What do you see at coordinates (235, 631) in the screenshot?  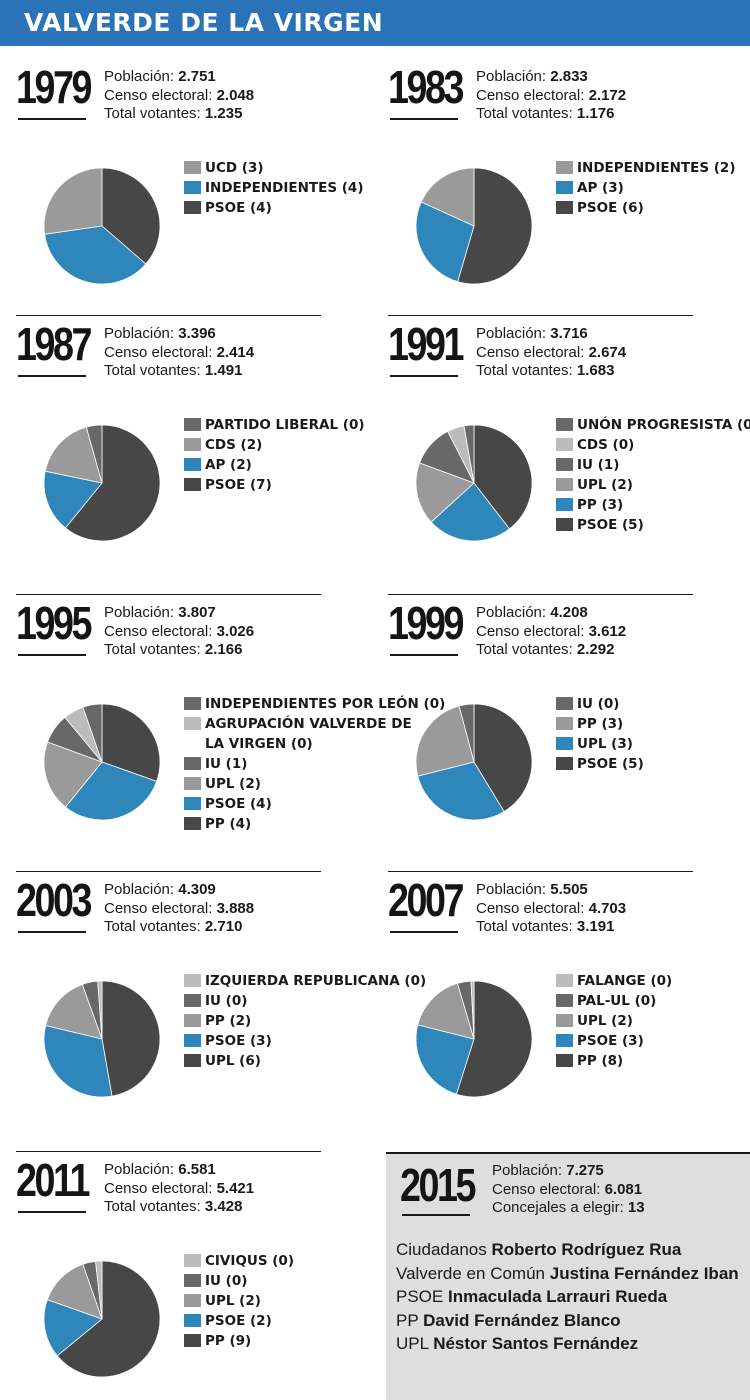 I see `censo-value: 3.026` at bounding box center [235, 631].